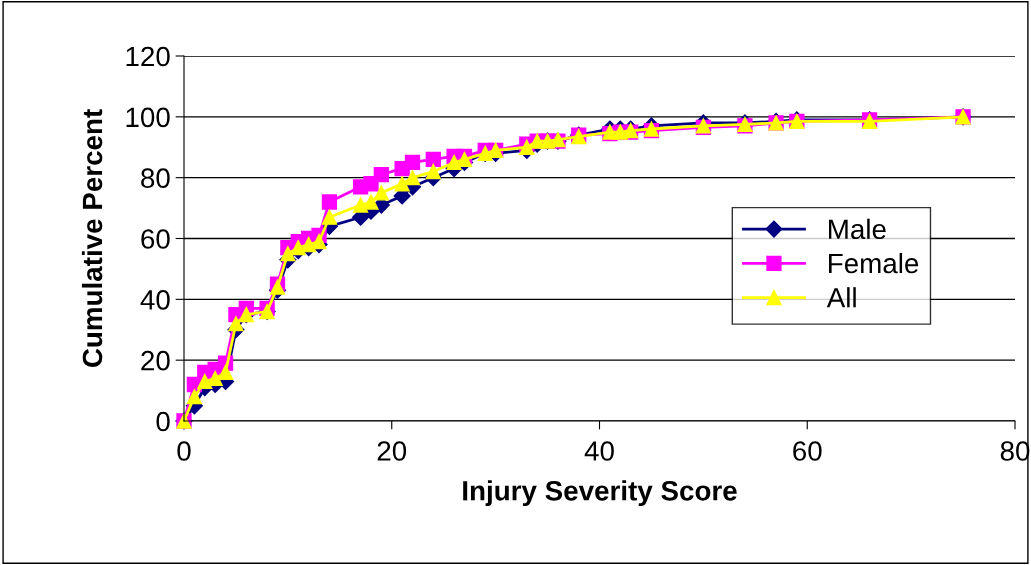 This screenshot has height=565, width=1031. I want to click on x-tick-label: 40, so click(599, 451).